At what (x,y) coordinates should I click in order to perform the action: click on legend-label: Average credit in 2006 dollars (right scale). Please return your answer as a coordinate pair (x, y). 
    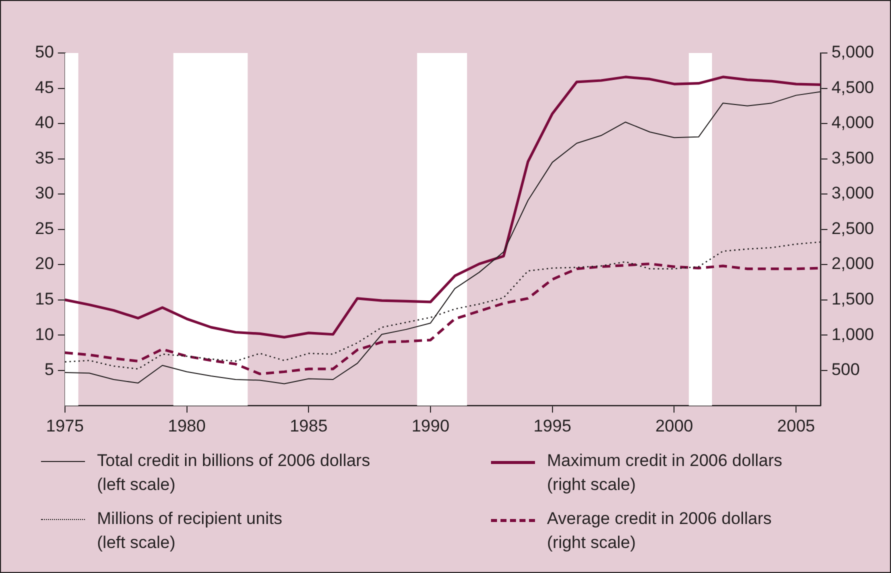
    Looking at the image, I should click on (659, 531).